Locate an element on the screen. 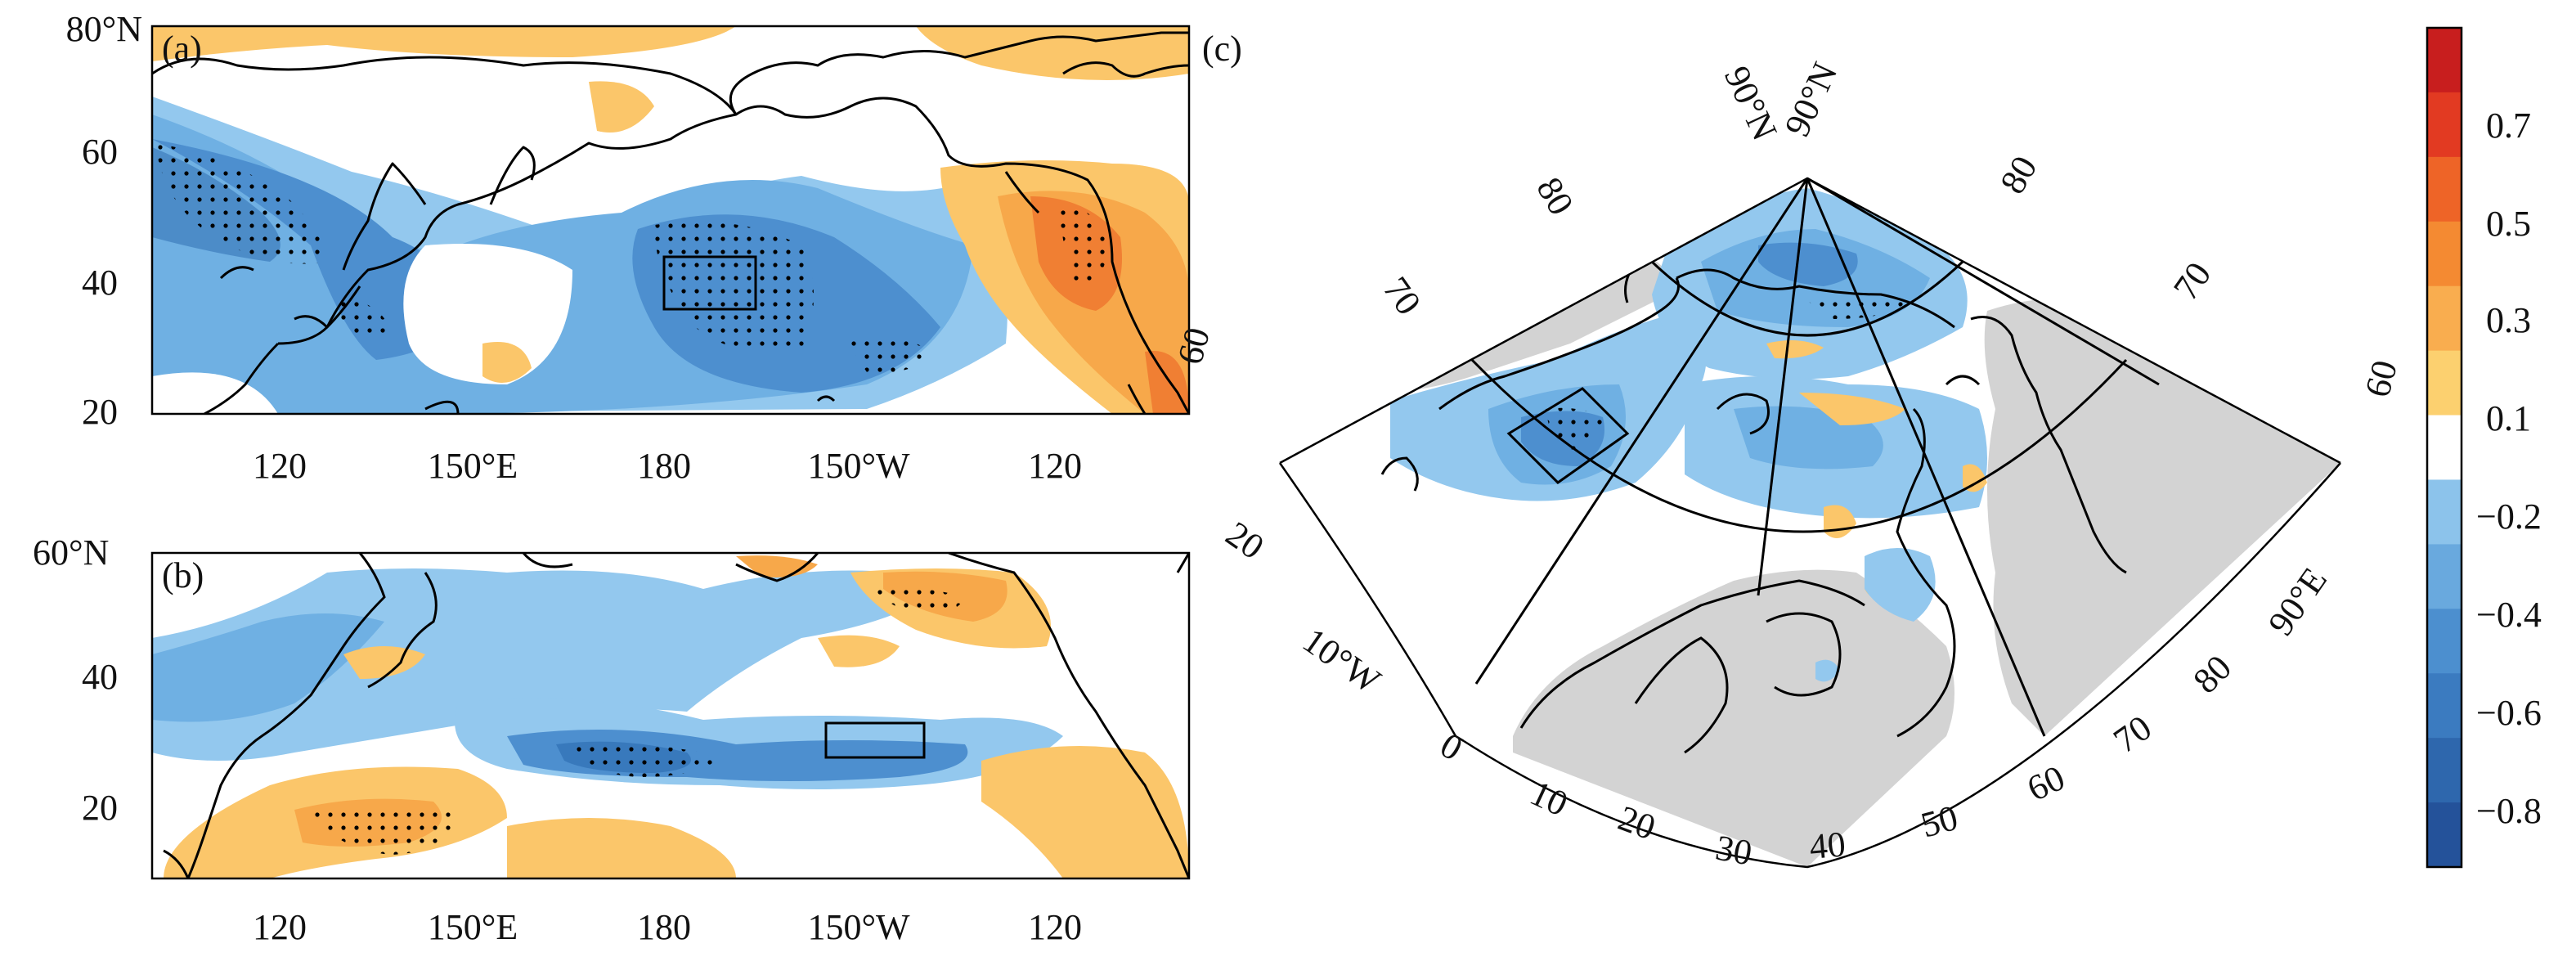  panel-c-sector-arc-outer is located at coordinates (1902, 665).